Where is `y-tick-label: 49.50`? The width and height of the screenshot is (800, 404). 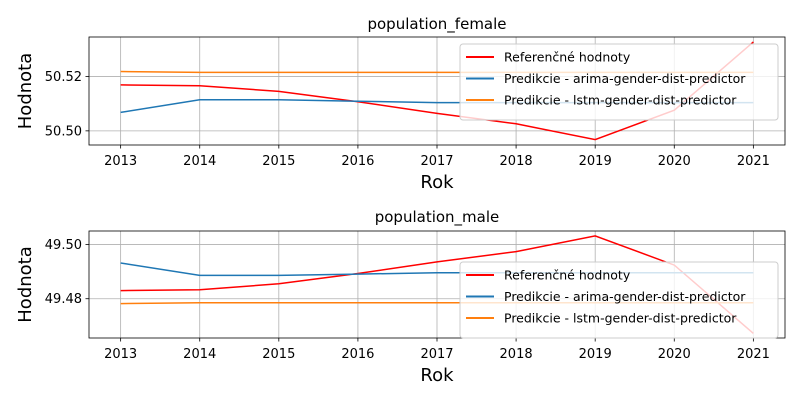 y-tick-label: 49.50 is located at coordinates (63, 245).